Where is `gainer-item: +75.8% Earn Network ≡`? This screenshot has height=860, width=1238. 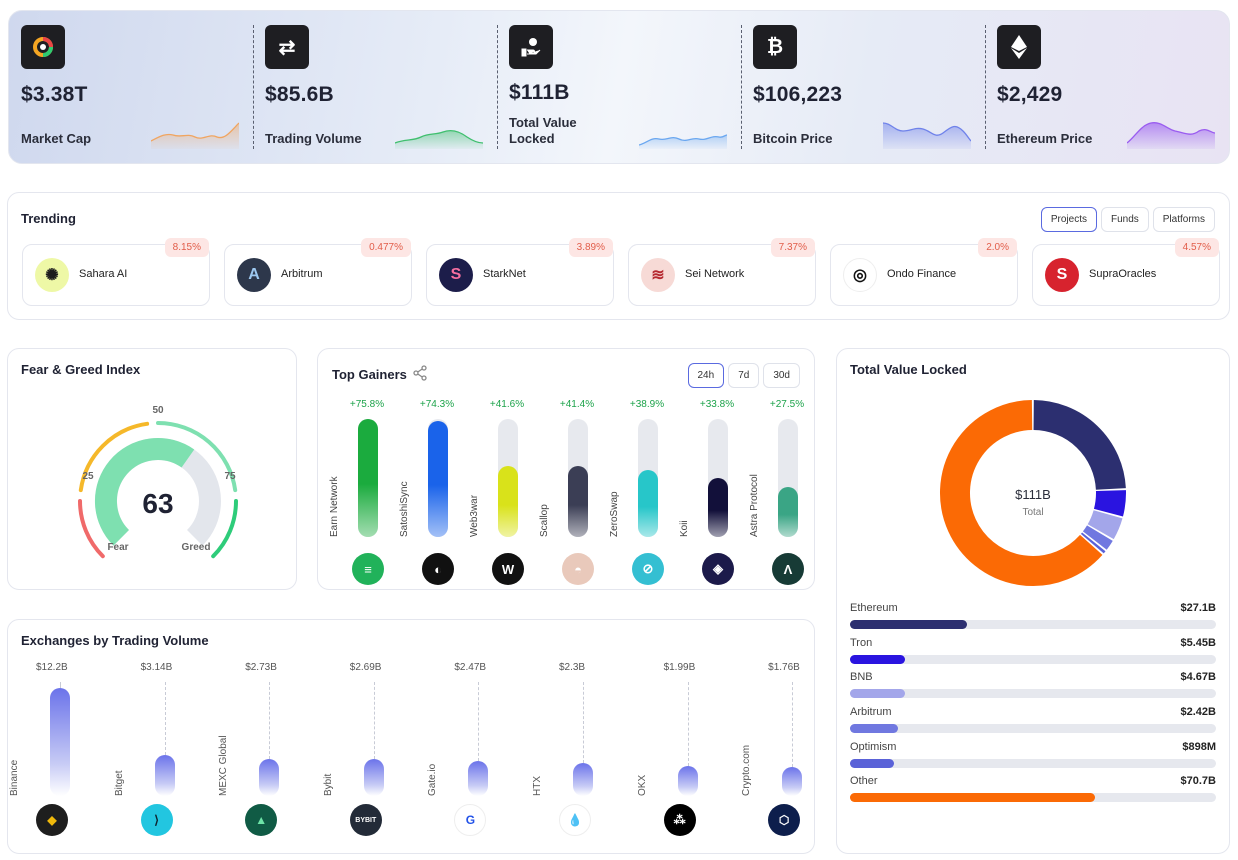 gainer-item: +75.8% Earn Network ≡ is located at coordinates (365, 494).